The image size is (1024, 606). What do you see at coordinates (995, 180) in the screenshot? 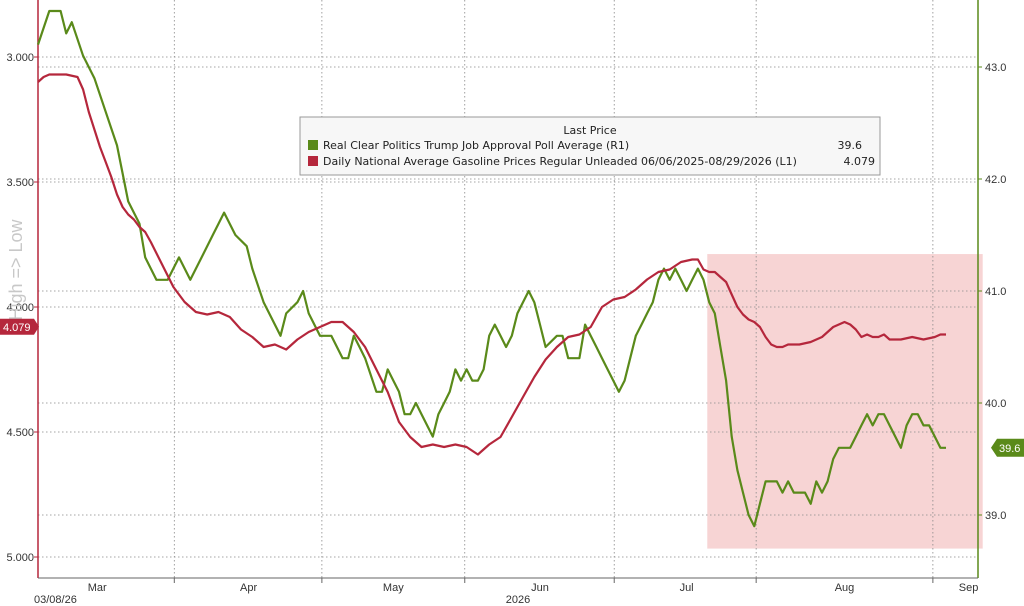
I see `right-tick-label-3: 42.0` at bounding box center [995, 180].